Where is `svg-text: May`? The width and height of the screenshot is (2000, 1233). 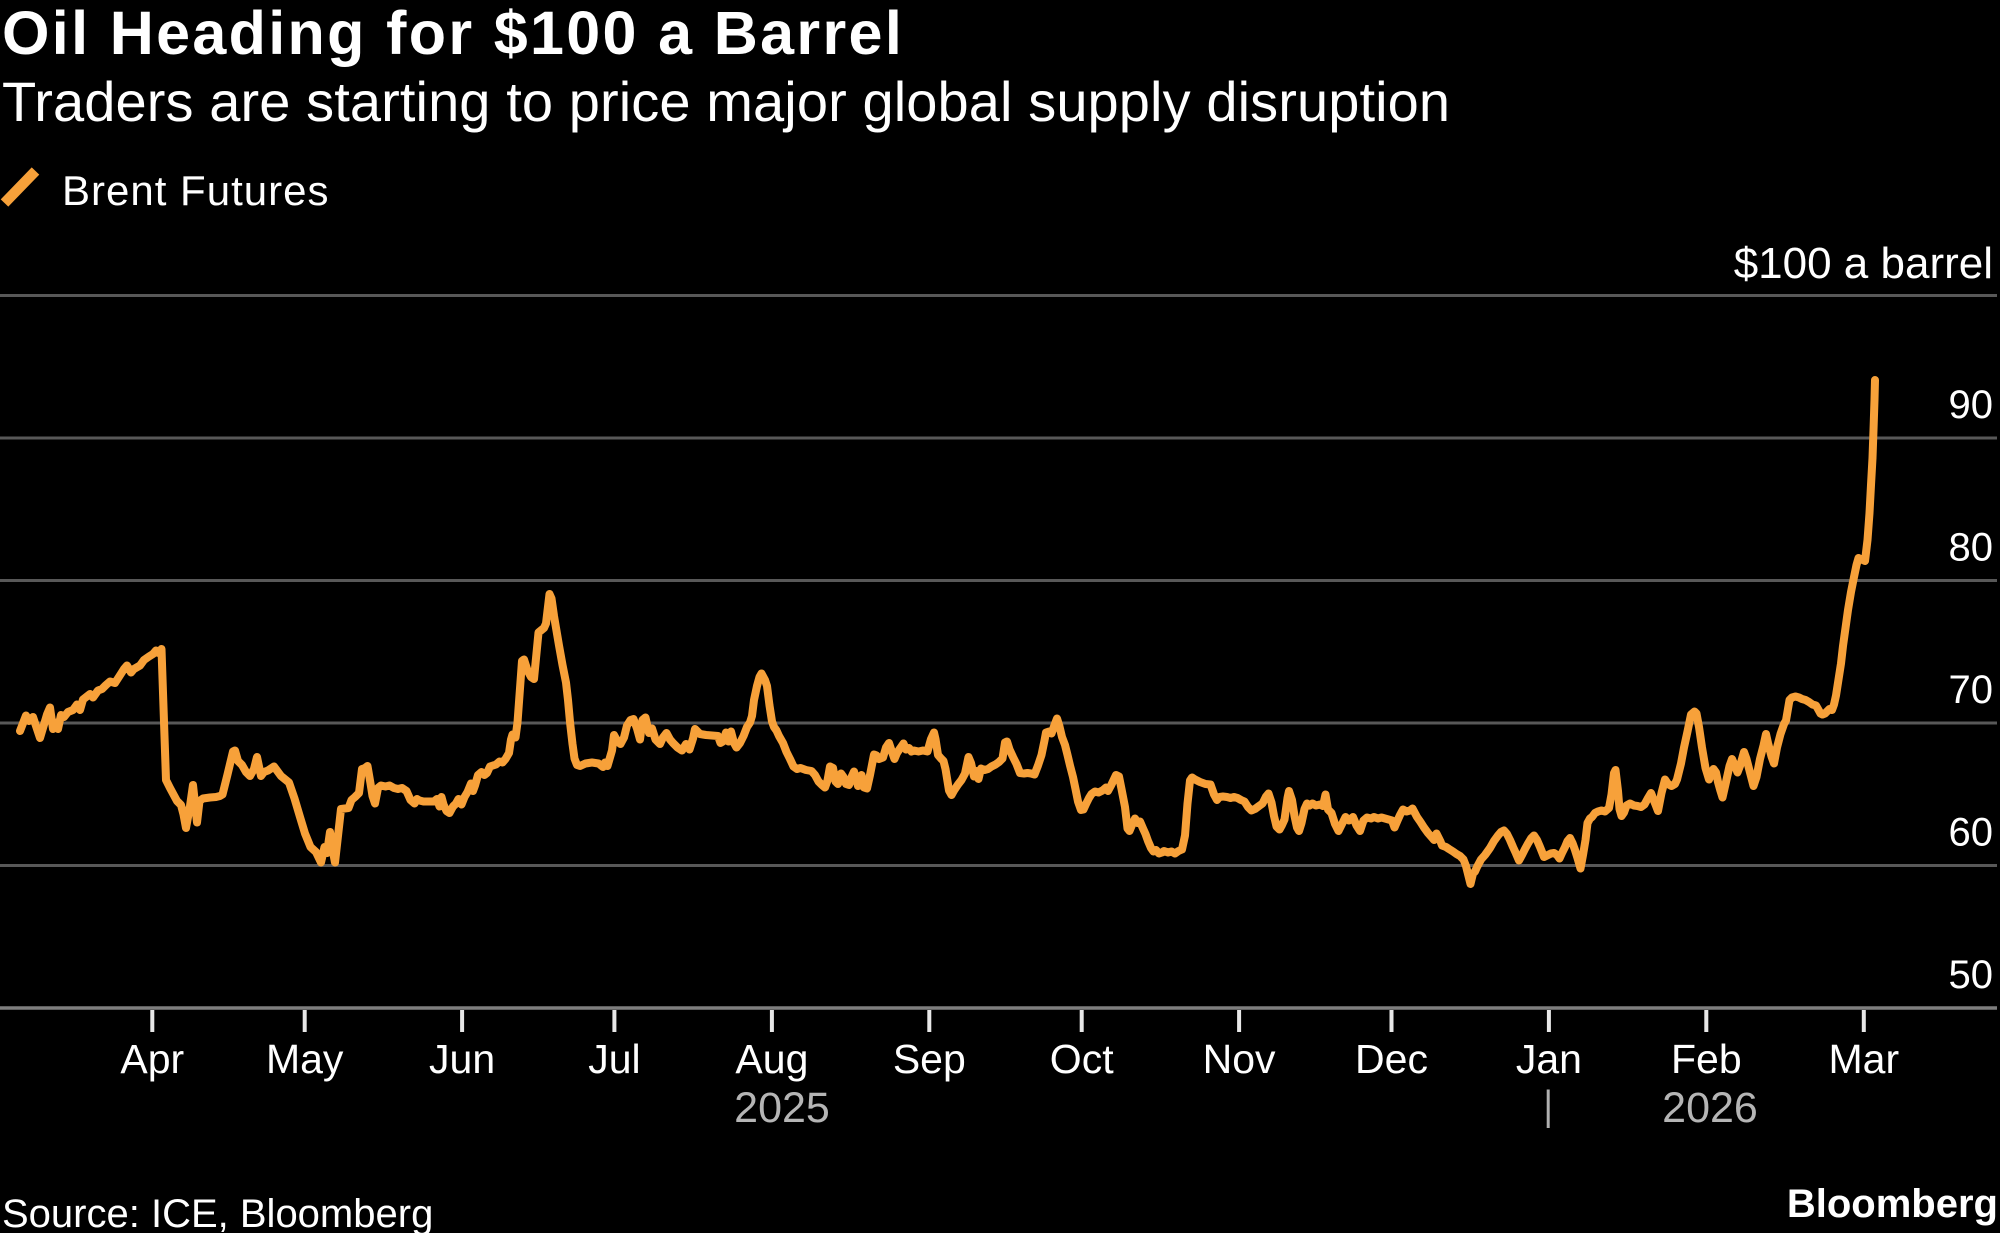
svg-text: May is located at coordinates (305, 1059).